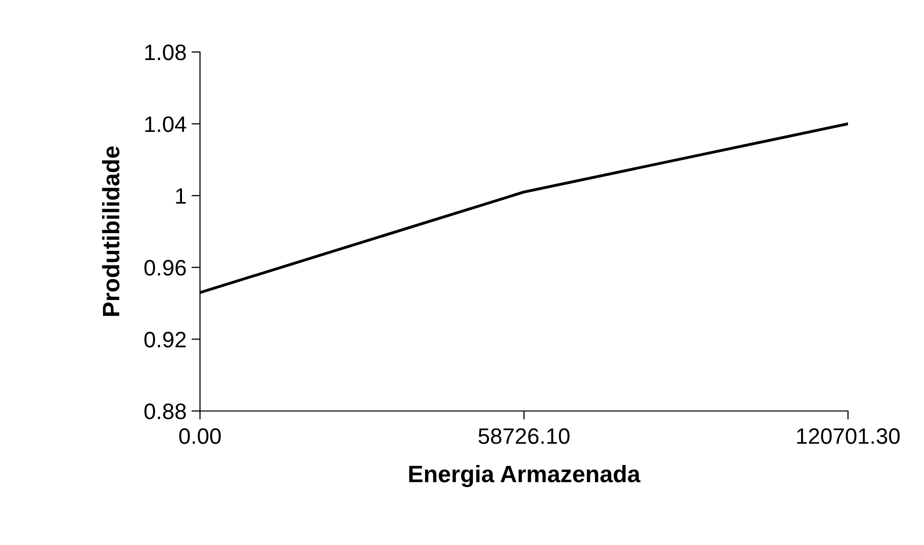 The width and height of the screenshot is (924, 545). Describe the element at coordinates (165, 124) in the screenshot. I see `y-tick-label: 1.04` at that location.